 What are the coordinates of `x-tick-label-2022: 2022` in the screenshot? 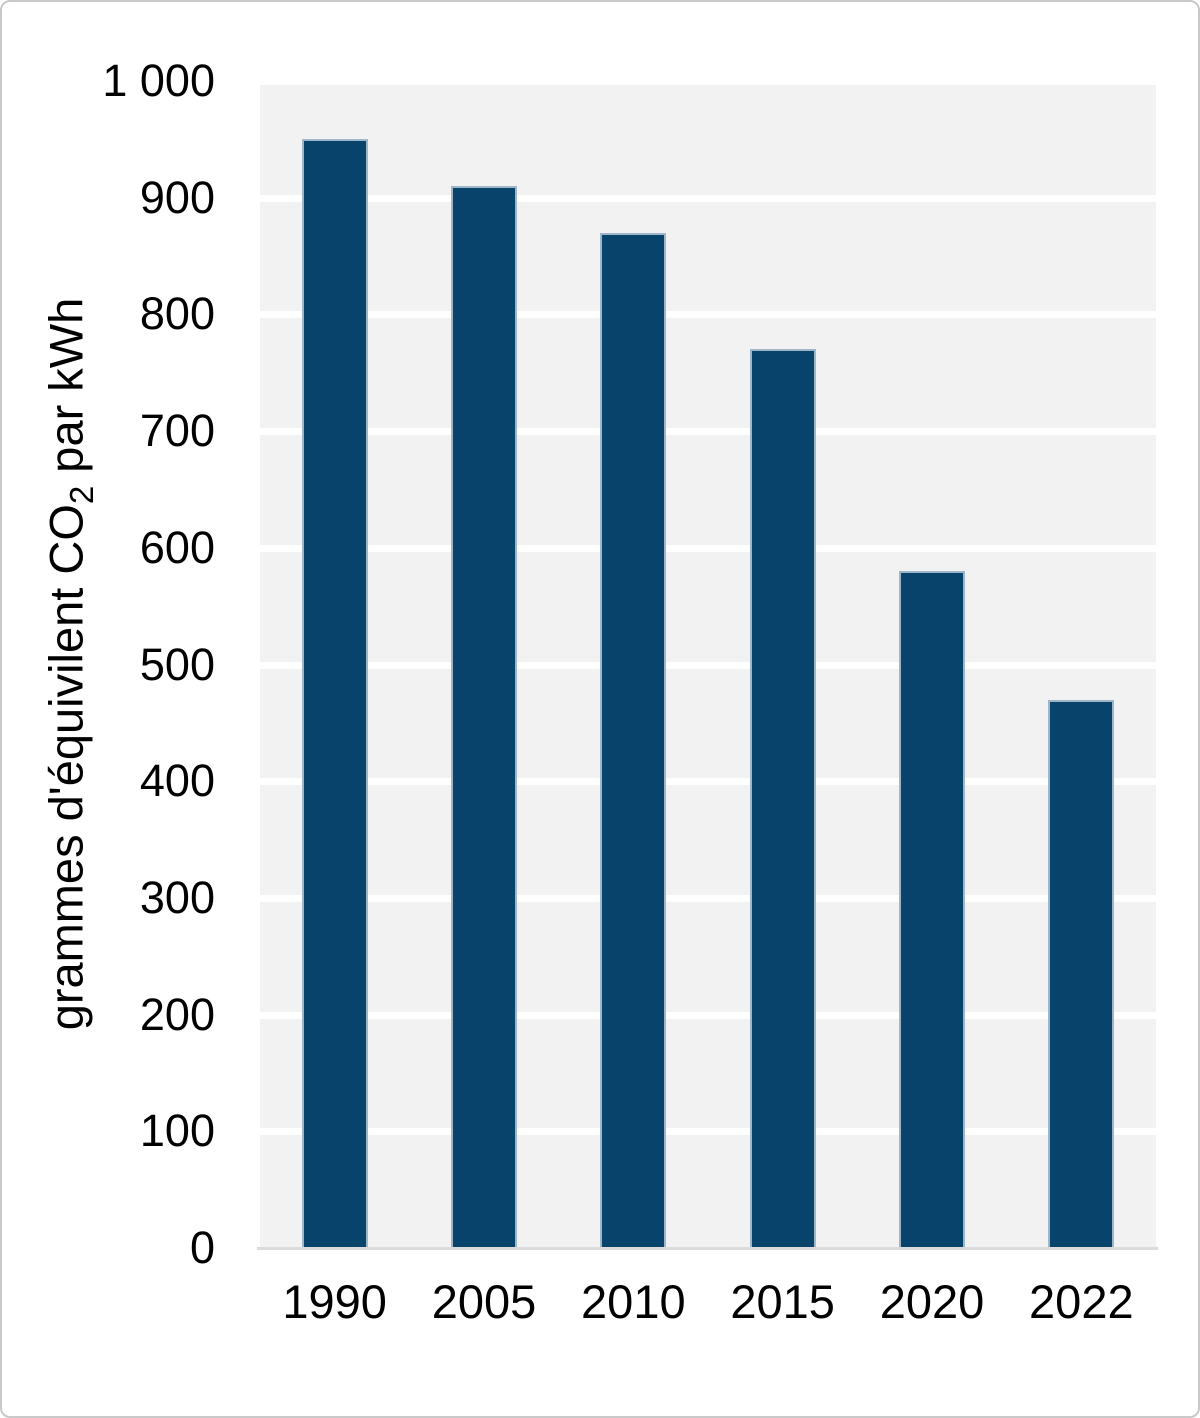 It's located at (1081, 1301).